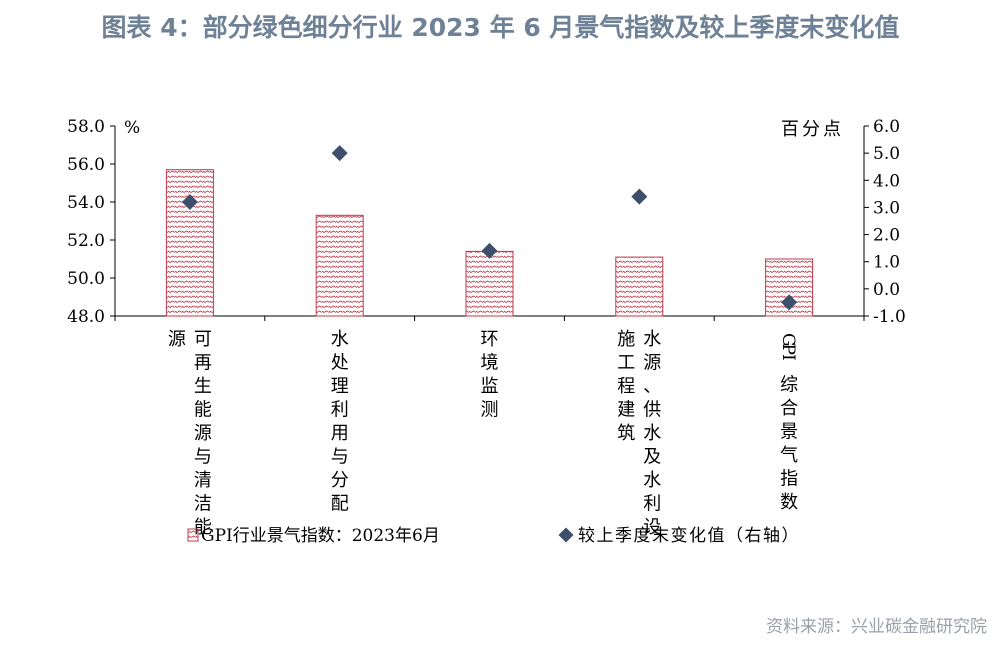 The width and height of the screenshot is (1001, 645). Describe the element at coordinates (203, 504) in the screenshot. I see `svg-text: 洁` at that location.